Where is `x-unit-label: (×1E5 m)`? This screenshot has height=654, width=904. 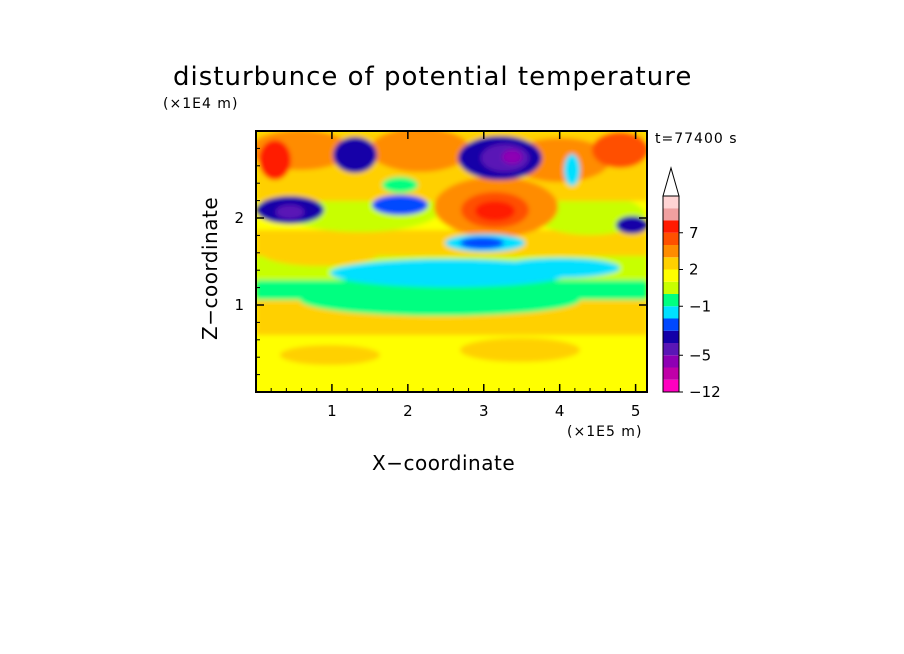
x-unit-label: (×1E5 m) is located at coordinates (604, 432).